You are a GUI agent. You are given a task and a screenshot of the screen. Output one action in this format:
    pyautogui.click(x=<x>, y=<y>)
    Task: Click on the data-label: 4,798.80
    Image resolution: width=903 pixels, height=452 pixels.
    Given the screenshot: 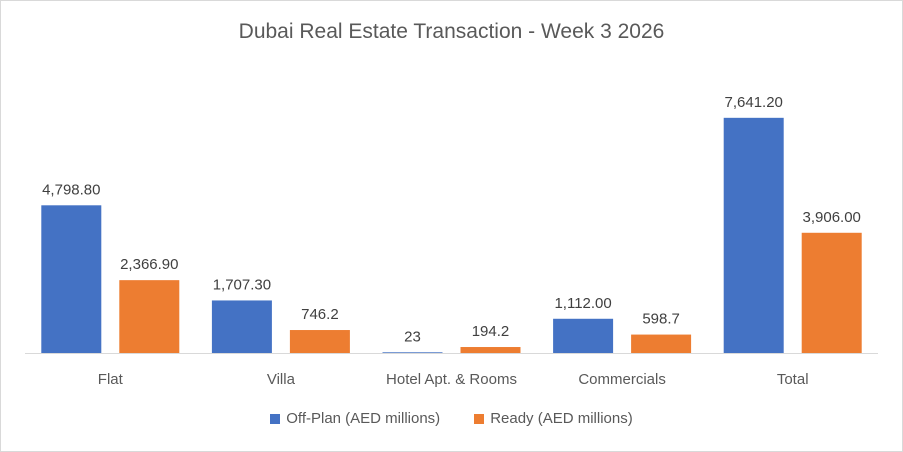 What is the action you would take?
    pyautogui.click(x=71, y=189)
    